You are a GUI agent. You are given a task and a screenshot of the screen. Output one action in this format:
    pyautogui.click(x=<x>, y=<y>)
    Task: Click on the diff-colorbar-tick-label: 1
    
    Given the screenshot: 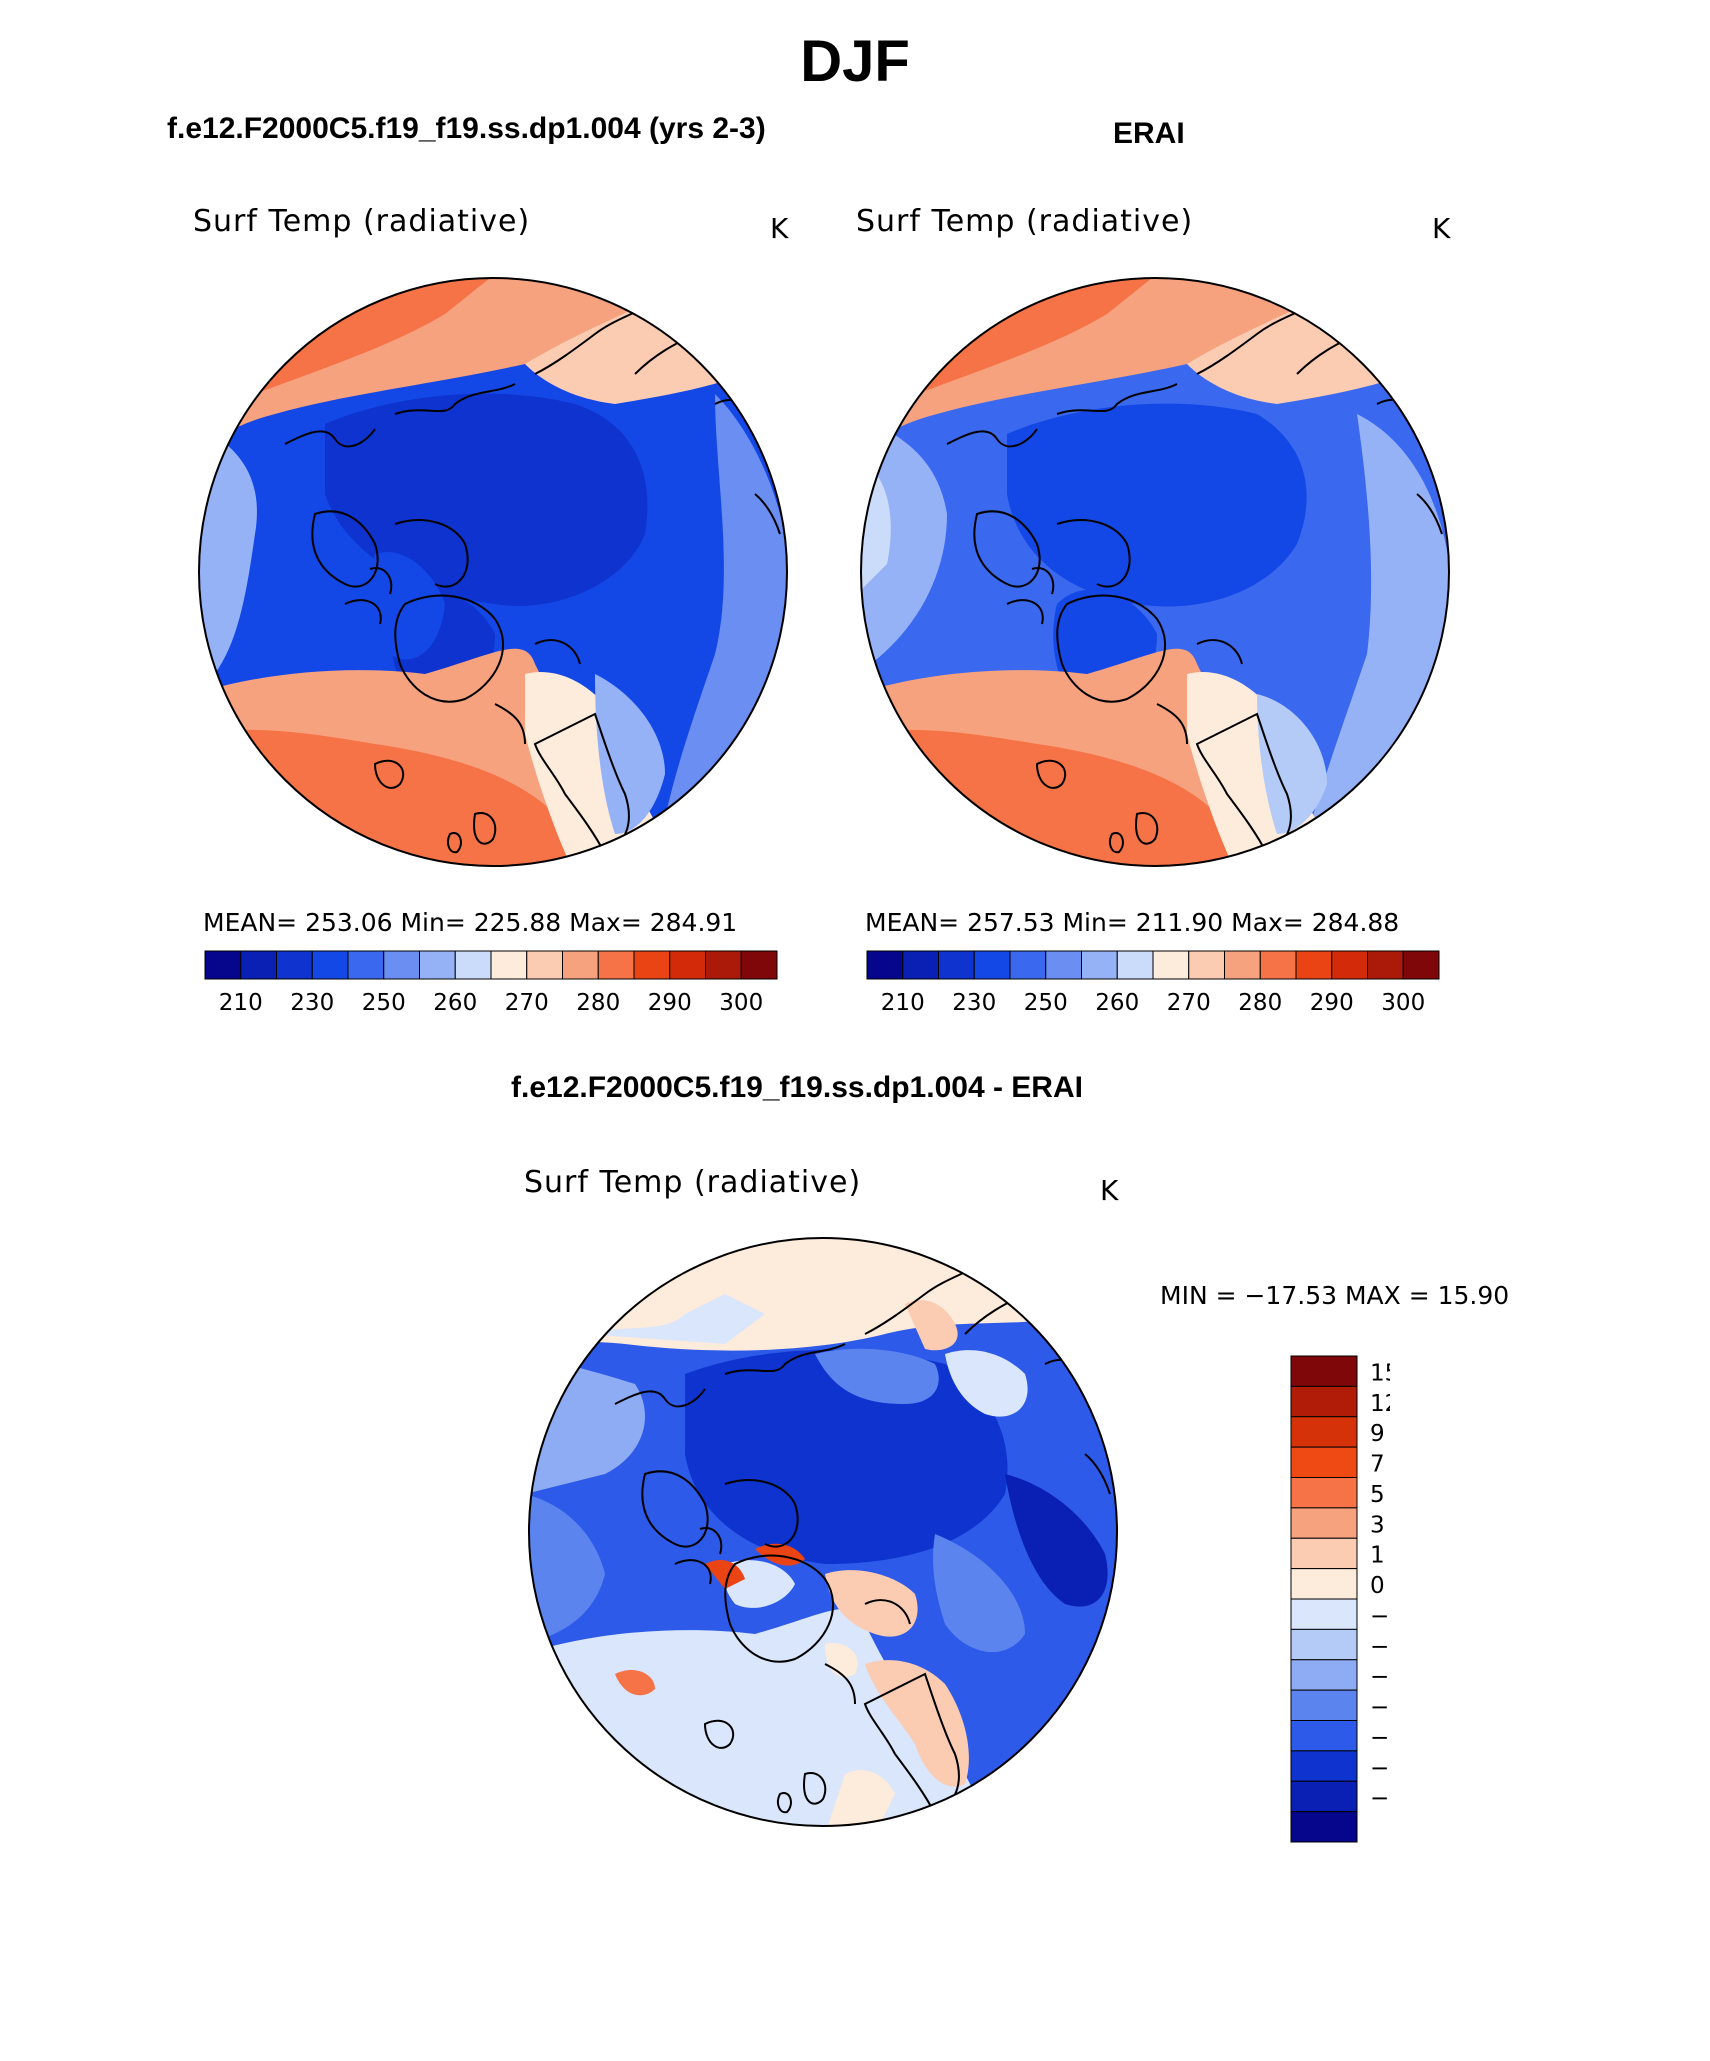 What is the action you would take?
    pyautogui.click(x=1377, y=1556)
    